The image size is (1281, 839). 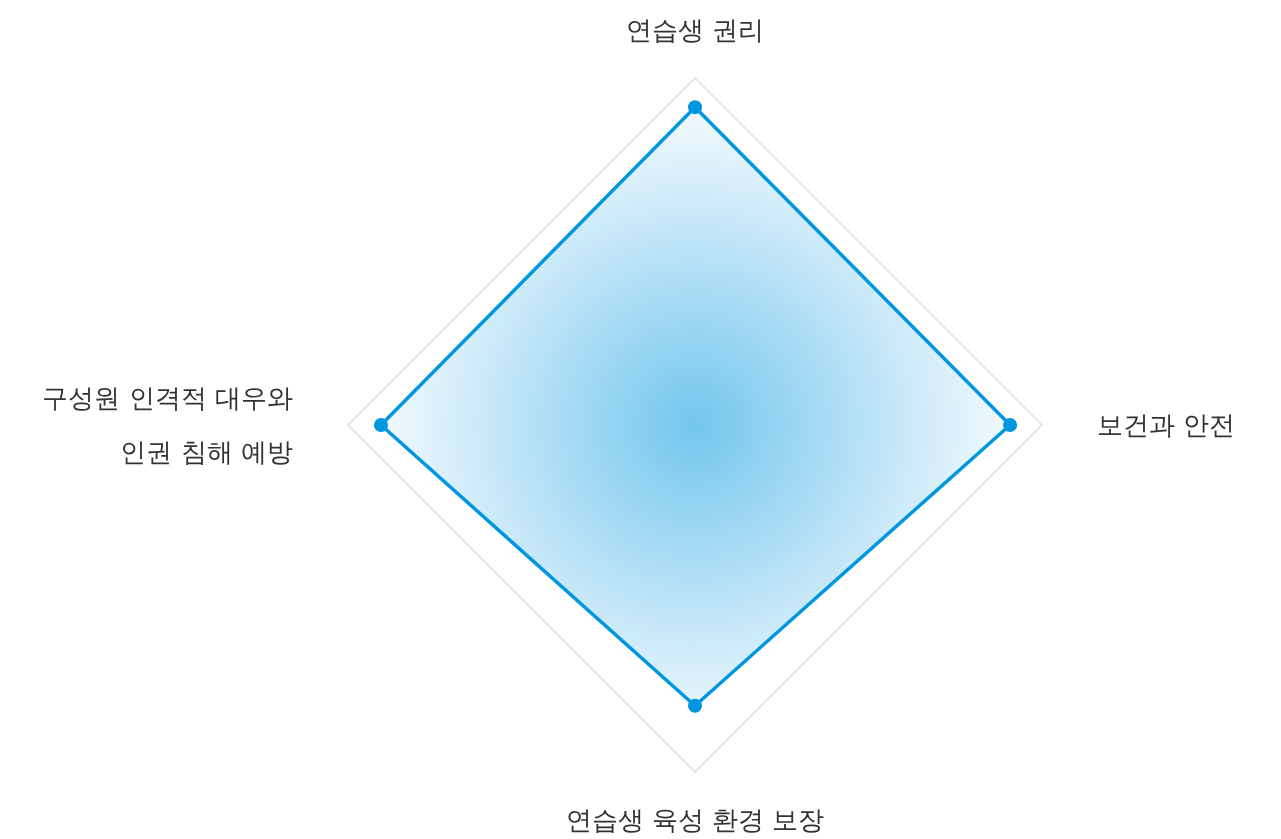 What do you see at coordinates (695, 820) in the screenshot?
I see `spoke-label: 연습생 육성 환경 보장` at bounding box center [695, 820].